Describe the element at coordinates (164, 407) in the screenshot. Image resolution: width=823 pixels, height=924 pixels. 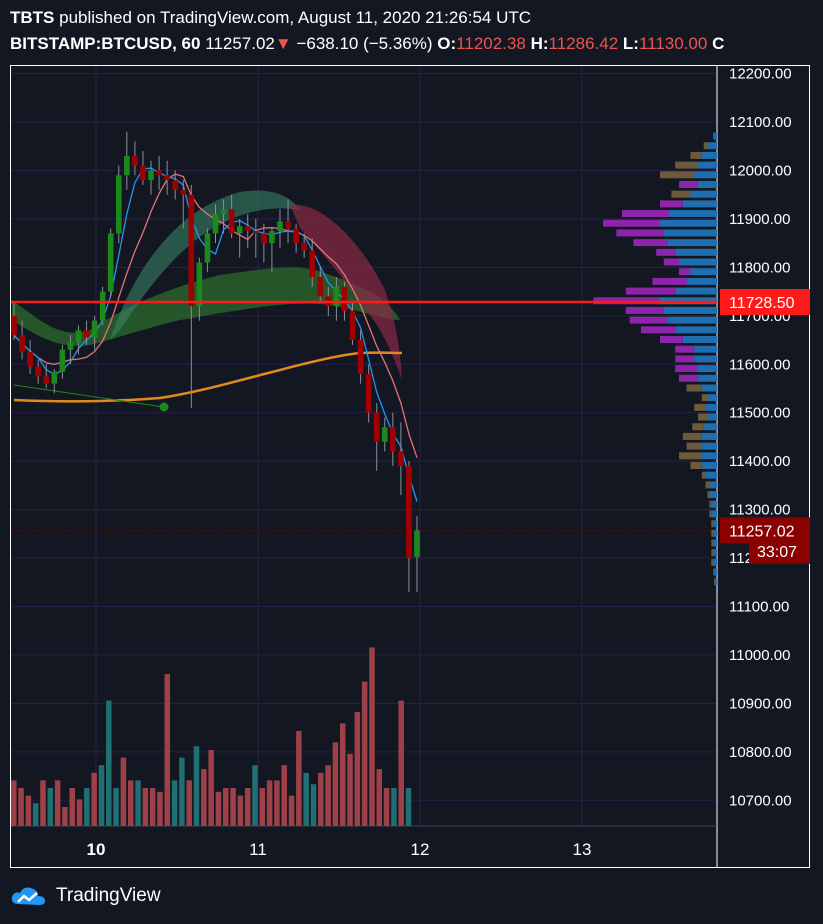
I see `marker-dot` at that location.